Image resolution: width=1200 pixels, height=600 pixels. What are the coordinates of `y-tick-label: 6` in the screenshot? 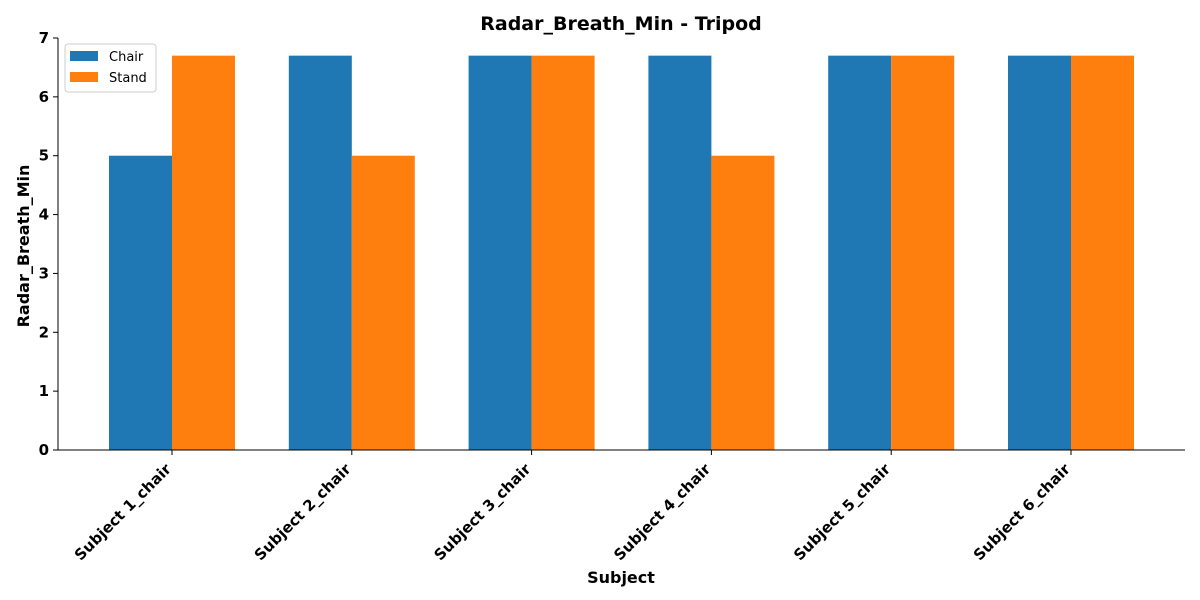 It's located at (44, 97).